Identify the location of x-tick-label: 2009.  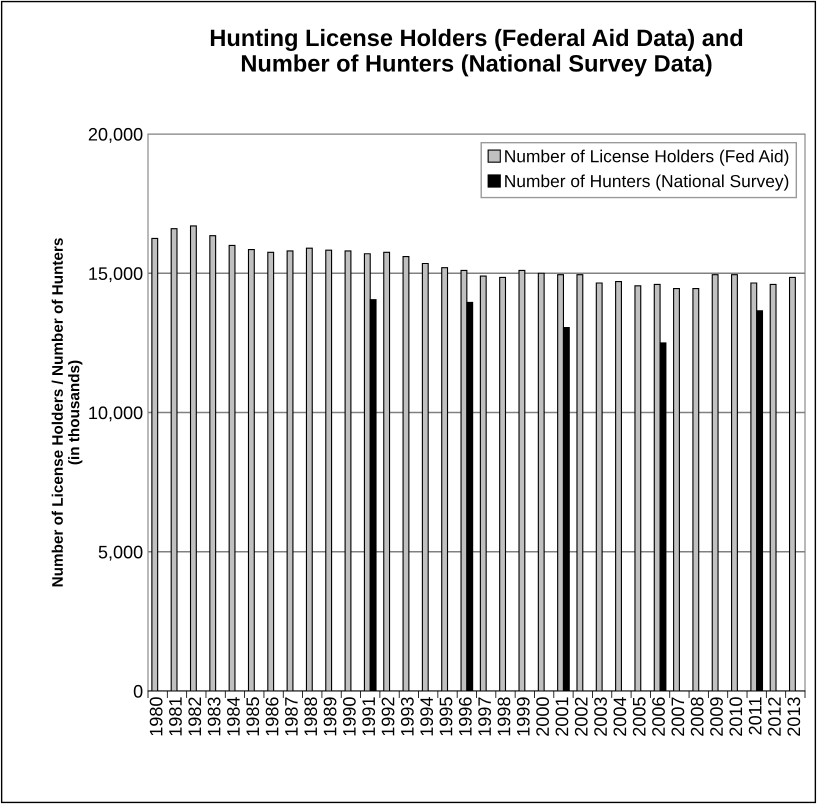
(716, 716).